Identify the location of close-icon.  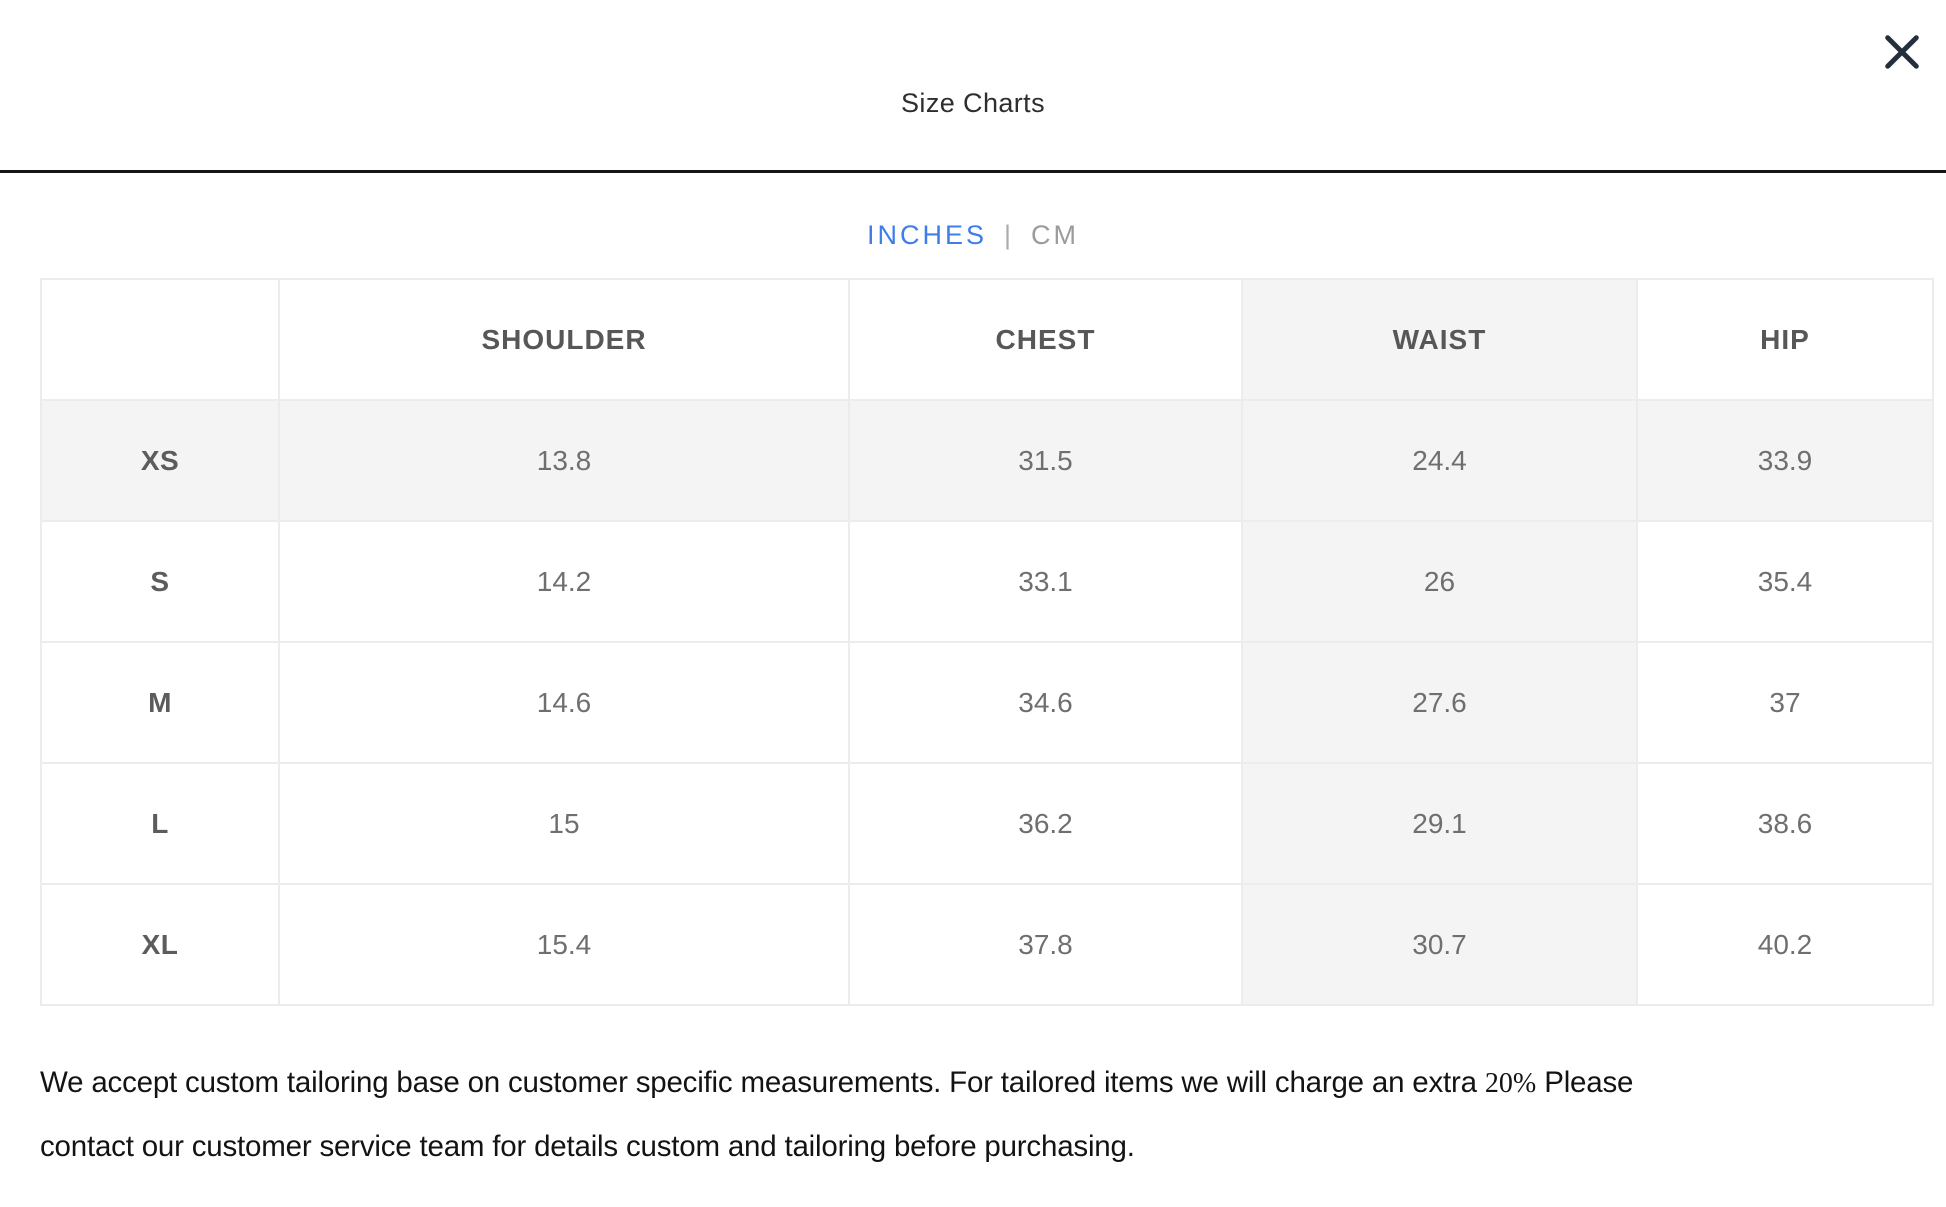
(1902, 52).